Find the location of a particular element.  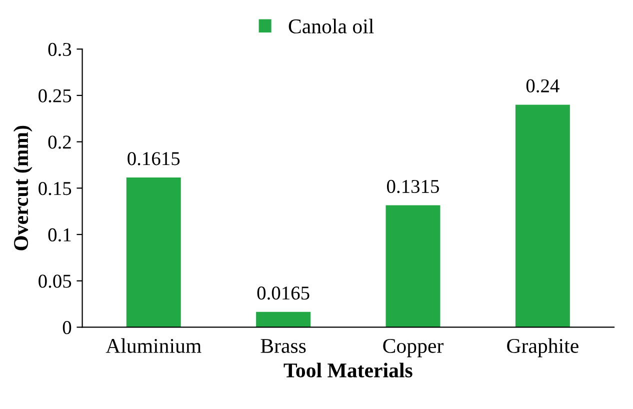

data-label: 0.1315 is located at coordinates (413, 187).